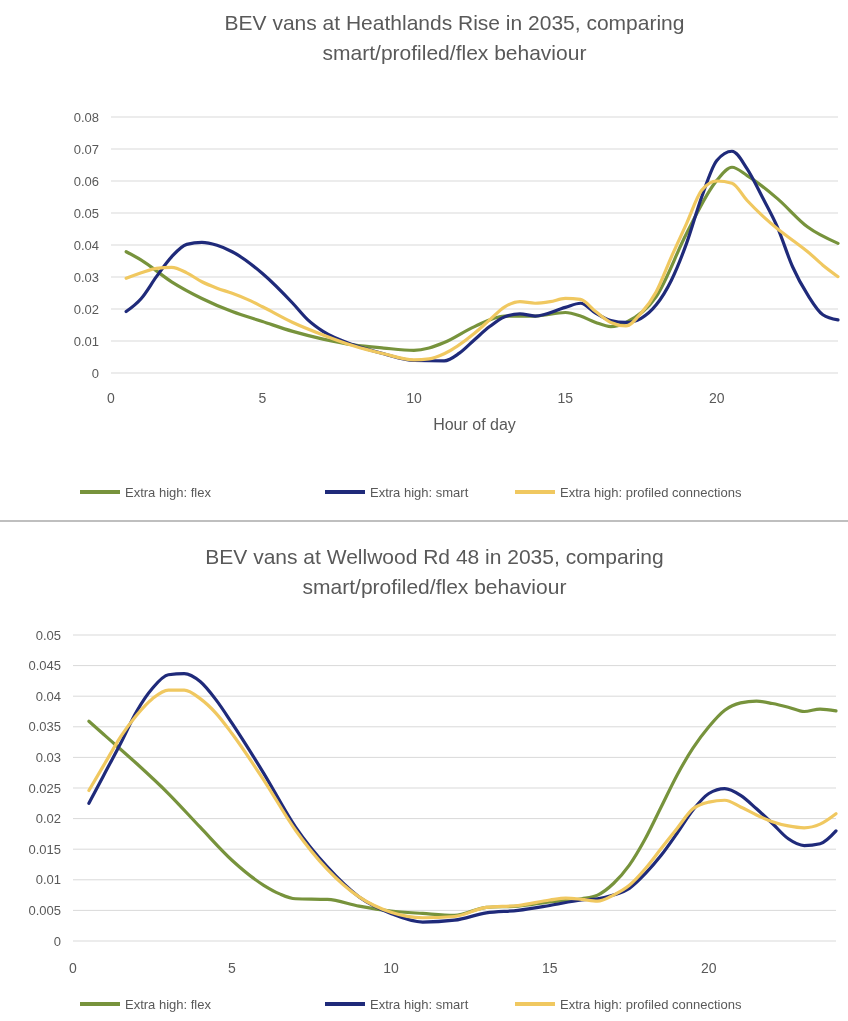 Image resolution: width=848 pixels, height=1021 pixels. What do you see at coordinates (44, 849) in the screenshot?
I see `y-tick-label: 0.015` at bounding box center [44, 849].